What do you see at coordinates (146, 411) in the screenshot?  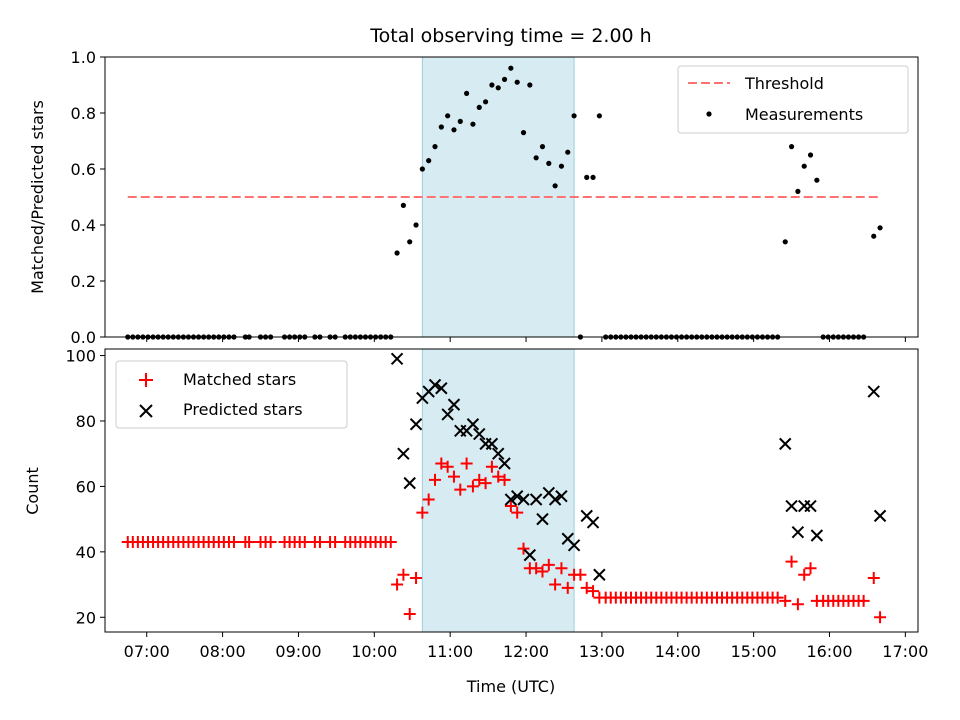 I see `legend-predicted-swatch` at bounding box center [146, 411].